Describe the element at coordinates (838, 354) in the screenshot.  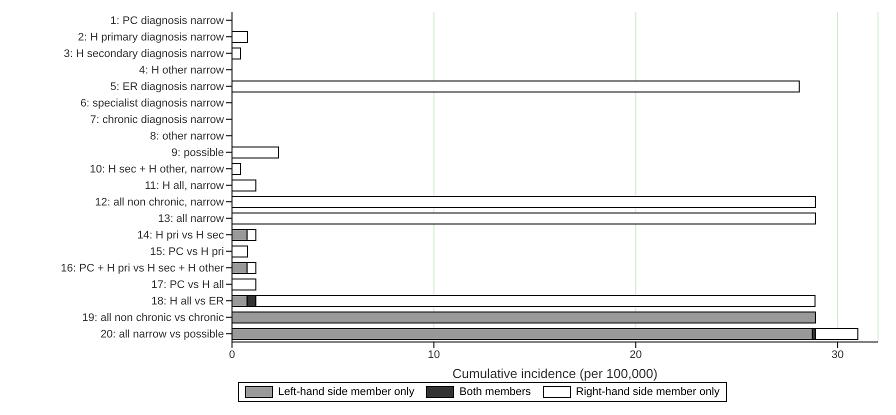
I see `x-tick-label: 30` at that location.